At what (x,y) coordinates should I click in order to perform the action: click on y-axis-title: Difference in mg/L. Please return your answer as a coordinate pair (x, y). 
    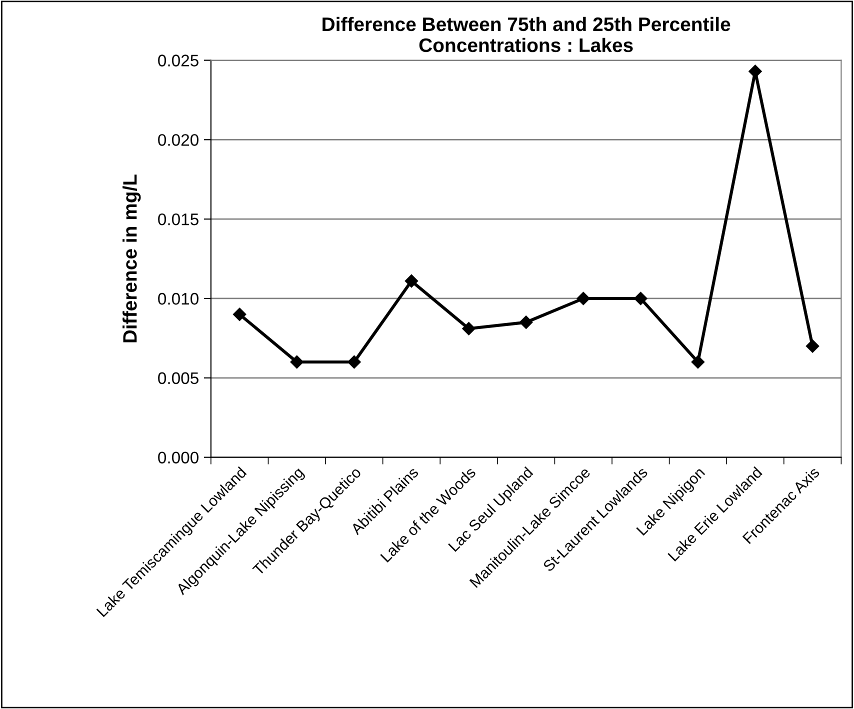
    Looking at the image, I should click on (131, 258).